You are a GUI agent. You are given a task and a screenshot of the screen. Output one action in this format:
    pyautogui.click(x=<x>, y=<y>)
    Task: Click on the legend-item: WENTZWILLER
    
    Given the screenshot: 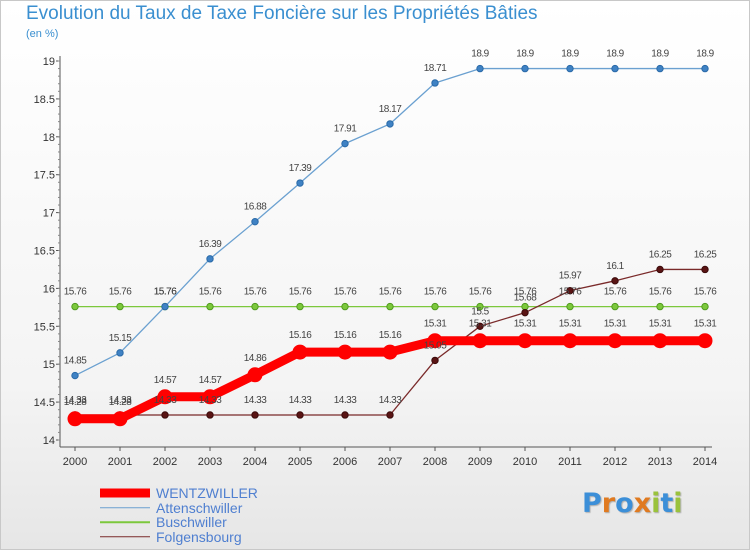 What is the action you would take?
    pyautogui.click(x=179, y=493)
    